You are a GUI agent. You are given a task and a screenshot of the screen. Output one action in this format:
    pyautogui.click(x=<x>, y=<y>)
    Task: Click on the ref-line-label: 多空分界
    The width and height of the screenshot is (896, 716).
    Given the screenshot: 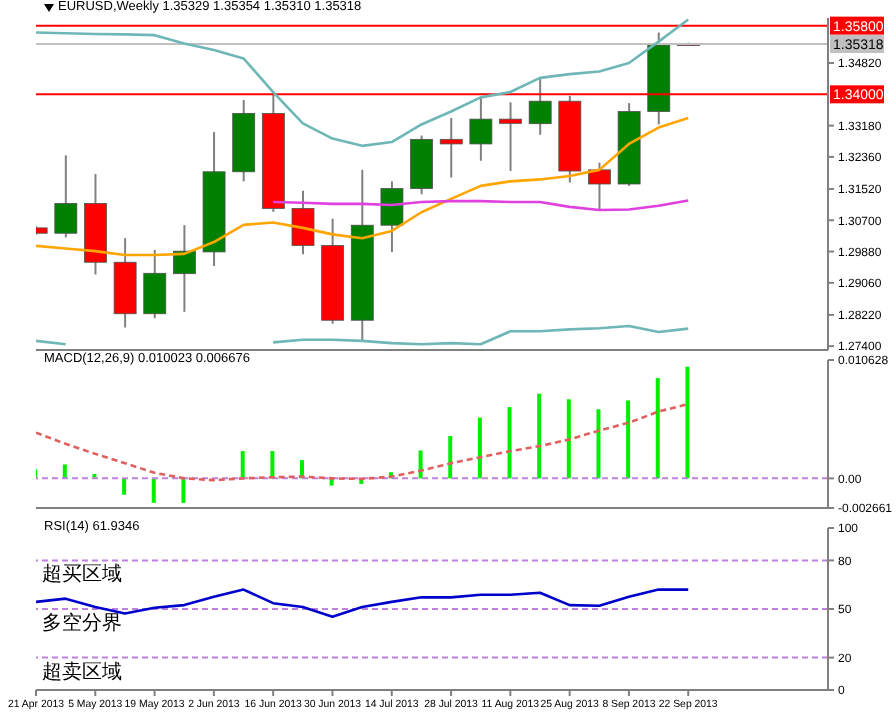 What is the action you would take?
    pyautogui.click(x=82, y=623)
    